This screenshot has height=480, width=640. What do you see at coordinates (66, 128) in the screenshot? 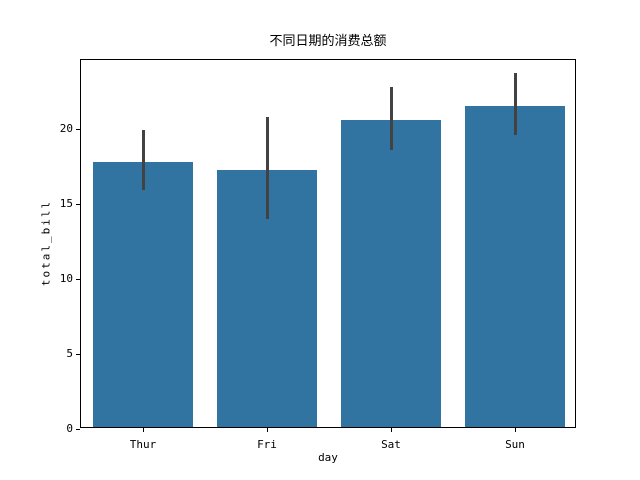
I see `y-tick-label: 20` at bounding box center [66, 128].